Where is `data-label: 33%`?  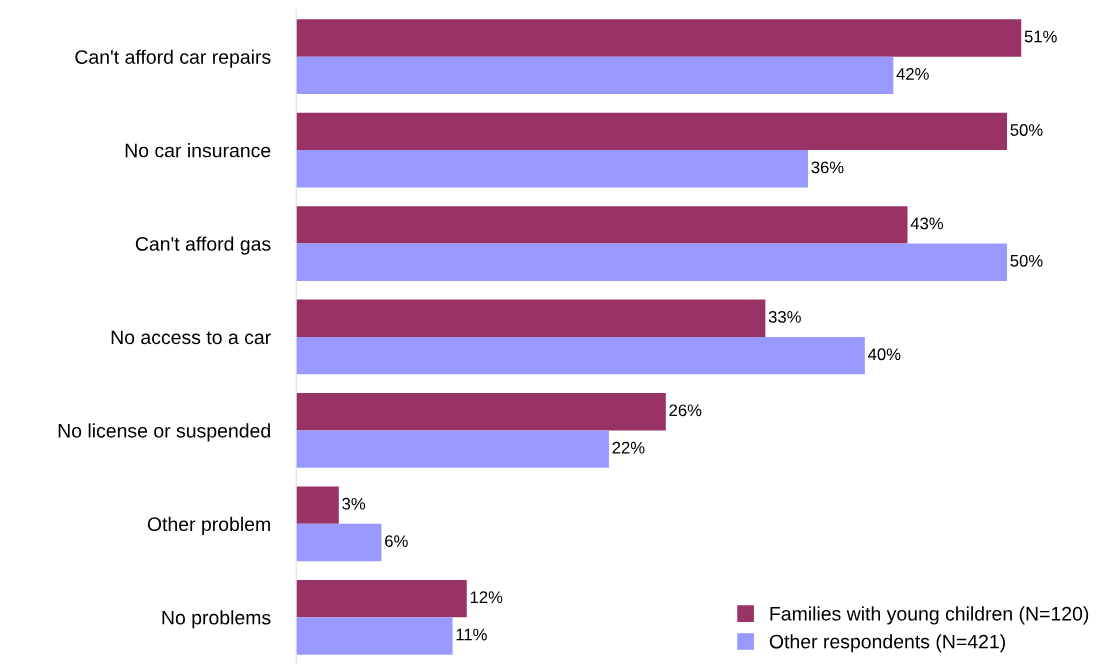
data-label: 33% is located at coordinates (784, 316).